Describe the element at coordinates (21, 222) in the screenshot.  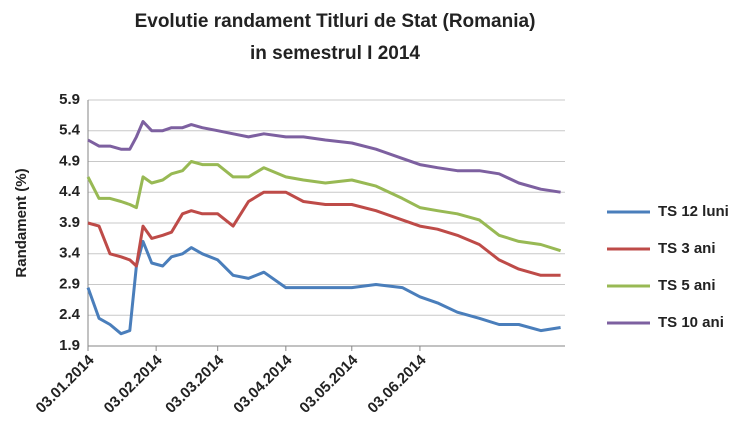
I see `y-axis-label: Randament (%)` at that location.